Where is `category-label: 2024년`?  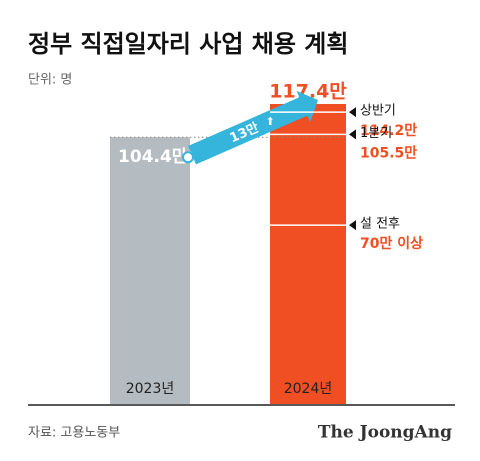 category-label: 2024년 is located at coordinates (308, 389).